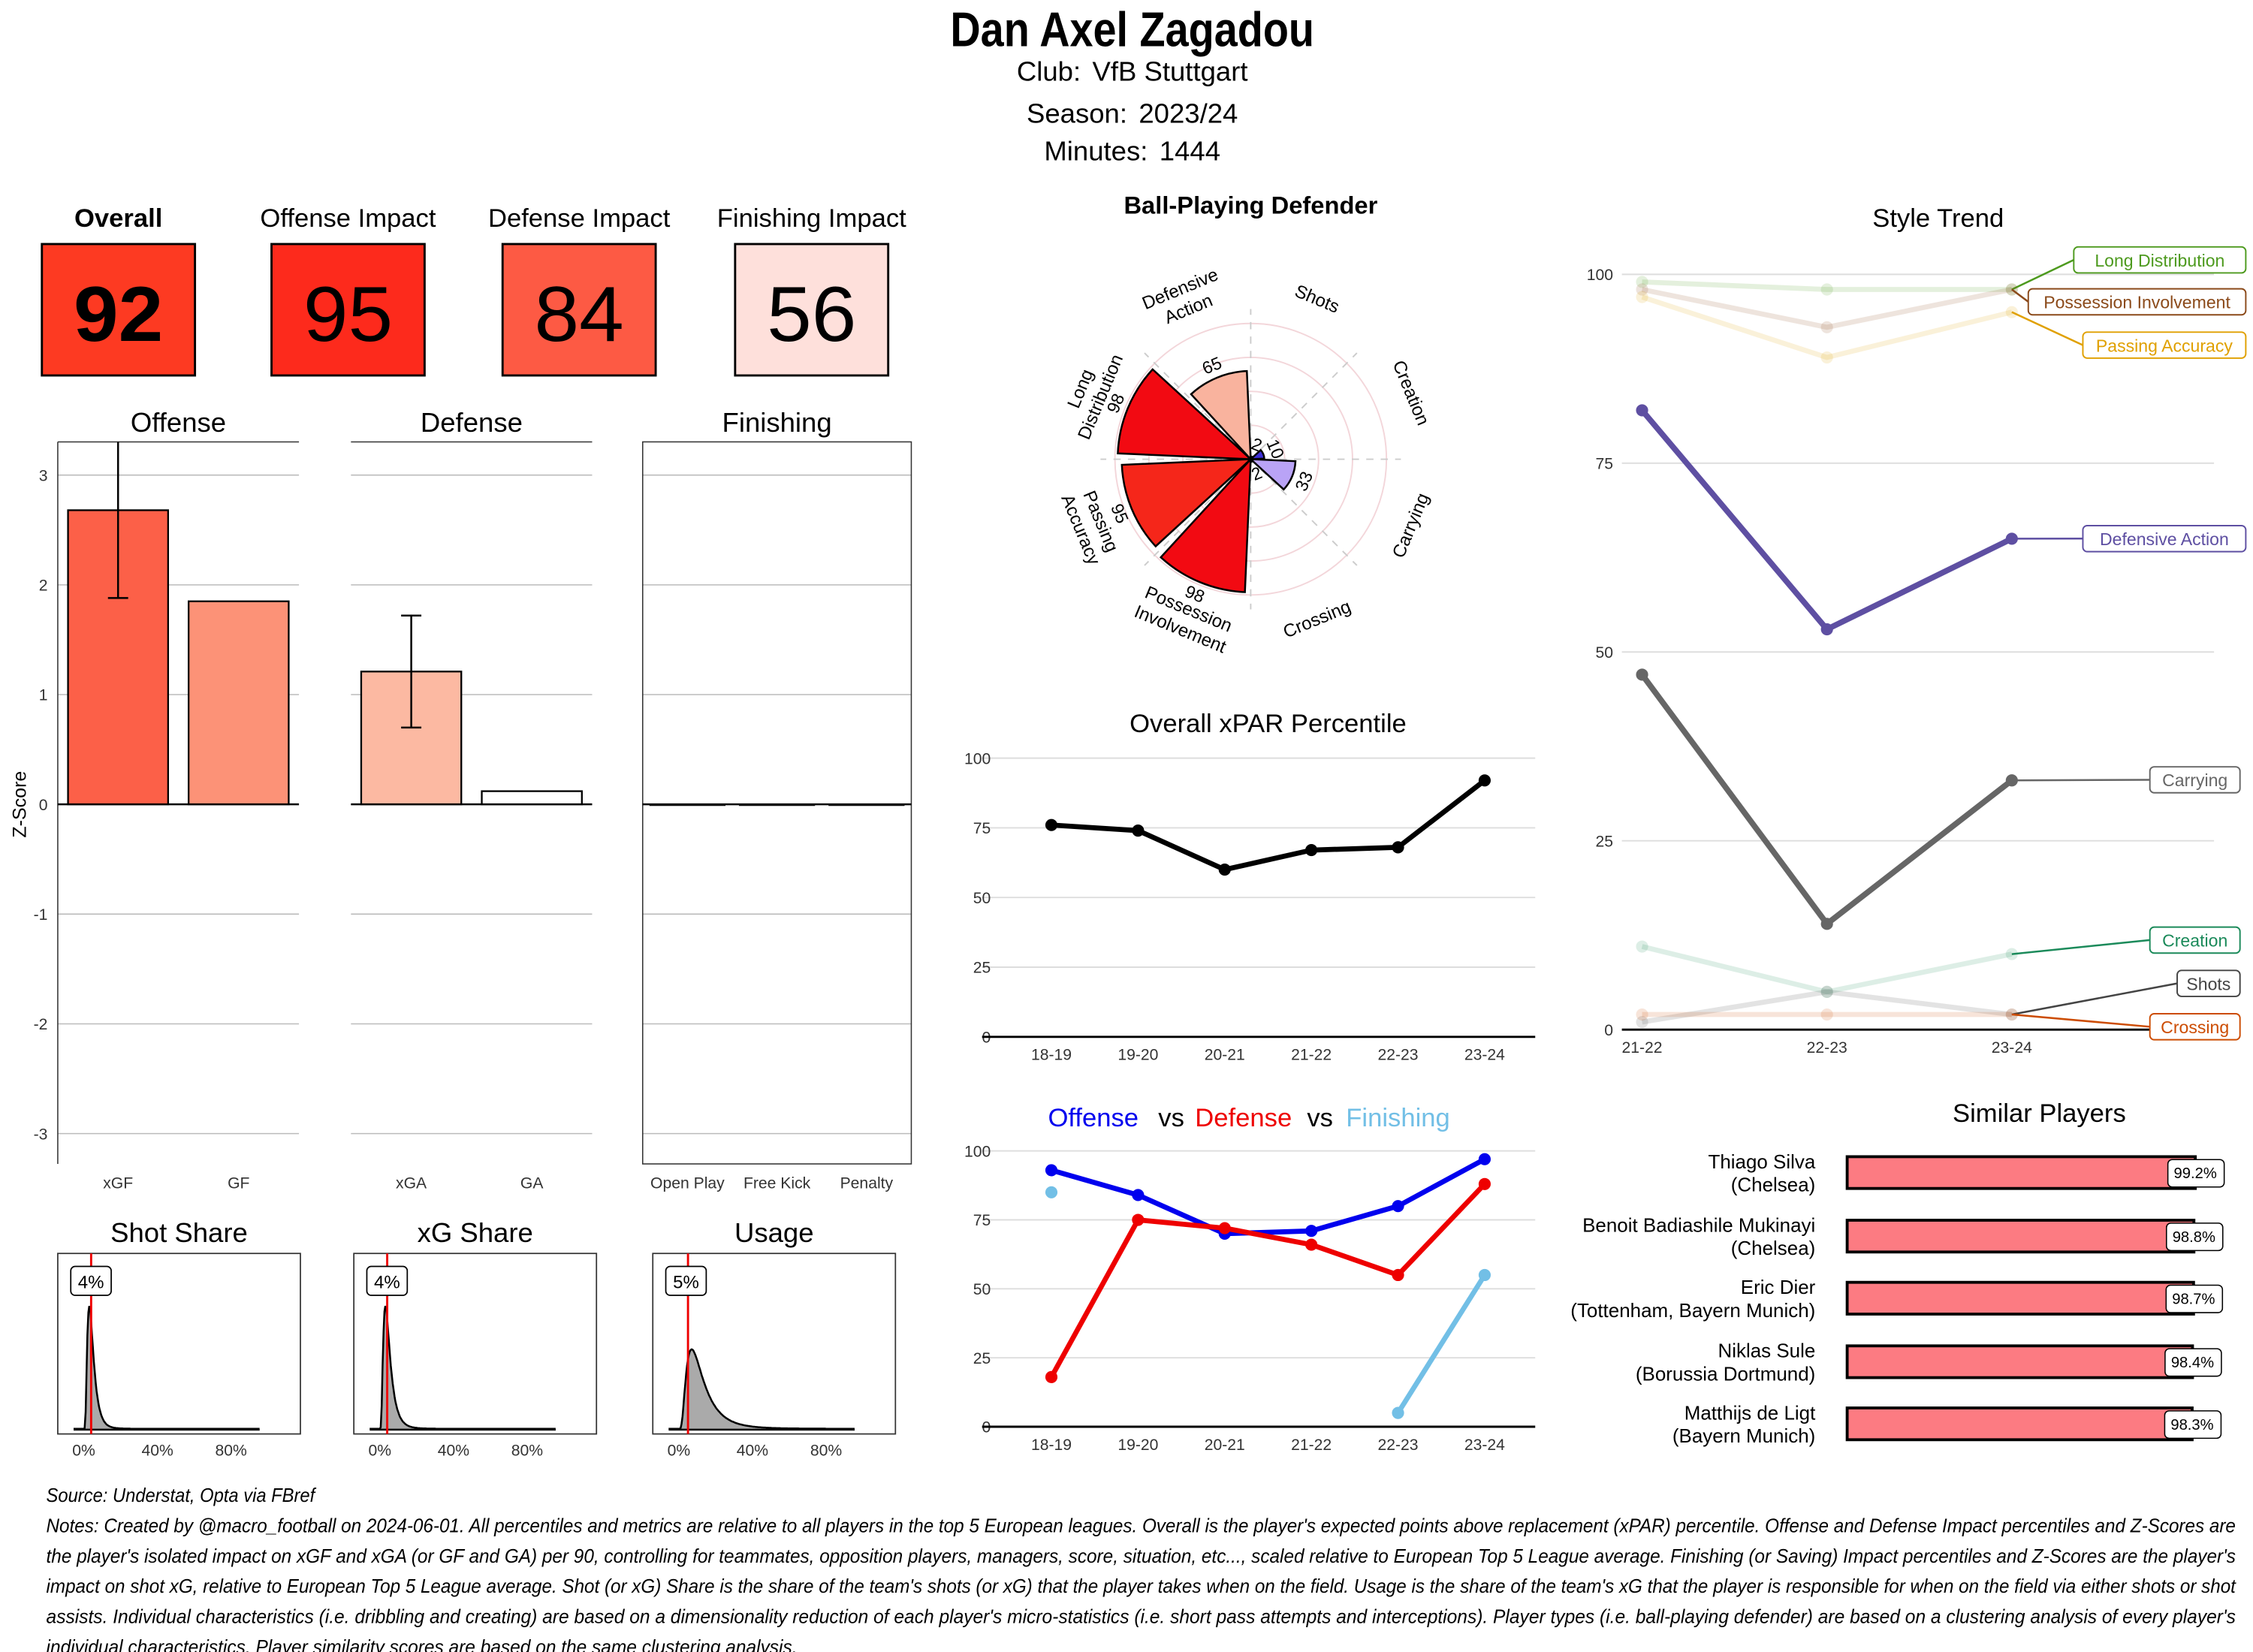 The width and height of the screenshot is (2253, 1652). Describe the element at coordinates (157, 1450) in the screenshot. I see `x-tick-label: 40%` at that location.